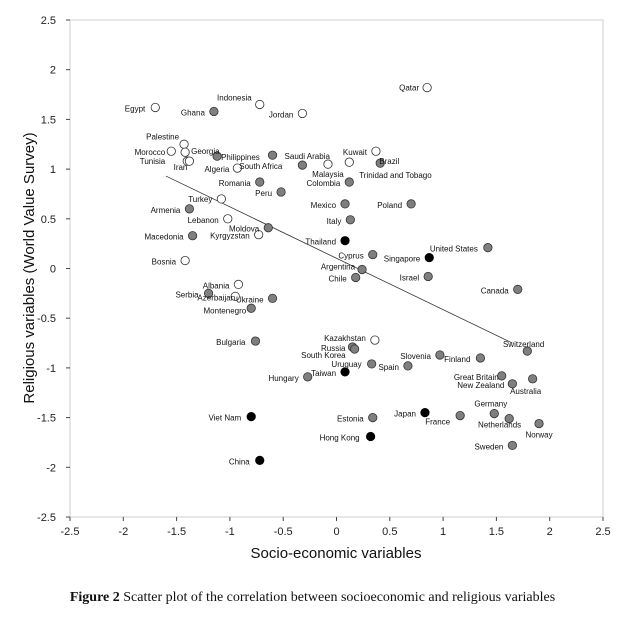  Describe the element at coordinates (200, 199) in the screenshot. I see `point-label: Turkey` at that location.